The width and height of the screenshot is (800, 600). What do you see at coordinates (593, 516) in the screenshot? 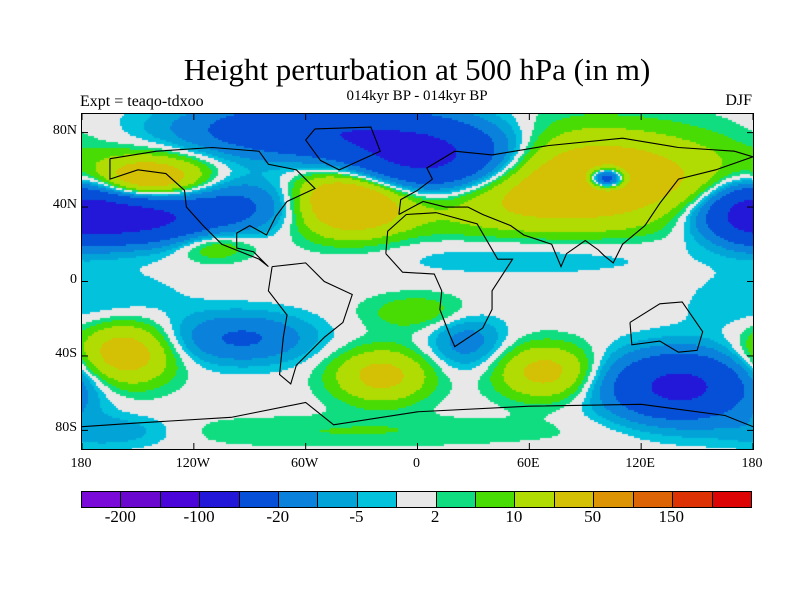
I see `colorbar-label: 50` at bounding box center [593, 516].